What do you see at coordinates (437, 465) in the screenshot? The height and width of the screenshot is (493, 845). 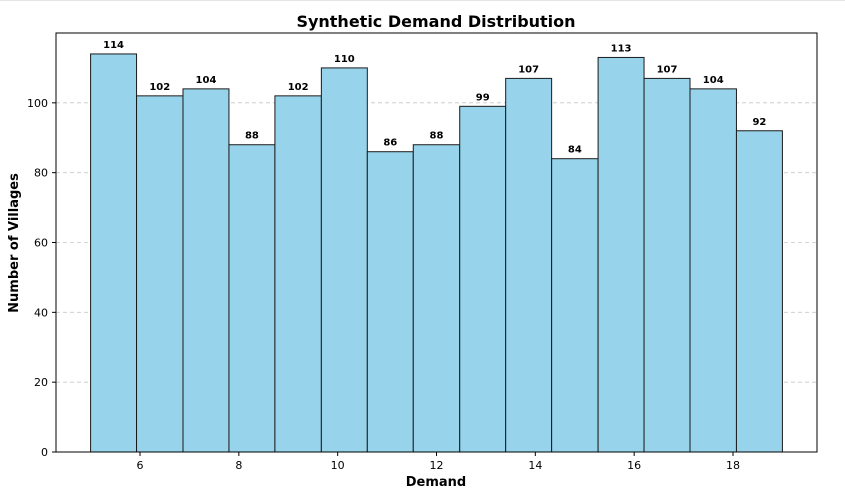 I see `x-tick-label: 12` at bounding box center [437, 465].